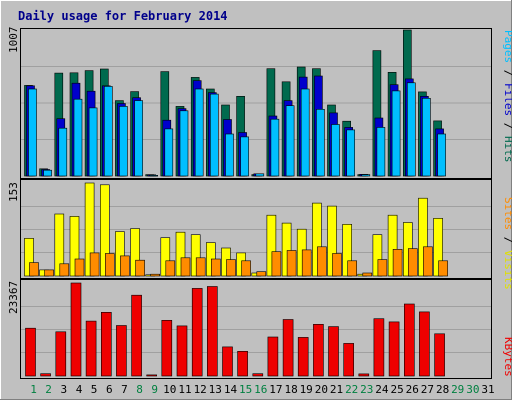 Image resolution: width=512 pixels, height=400 pixels. I want to click on day-label: 8, so click(139, 389).